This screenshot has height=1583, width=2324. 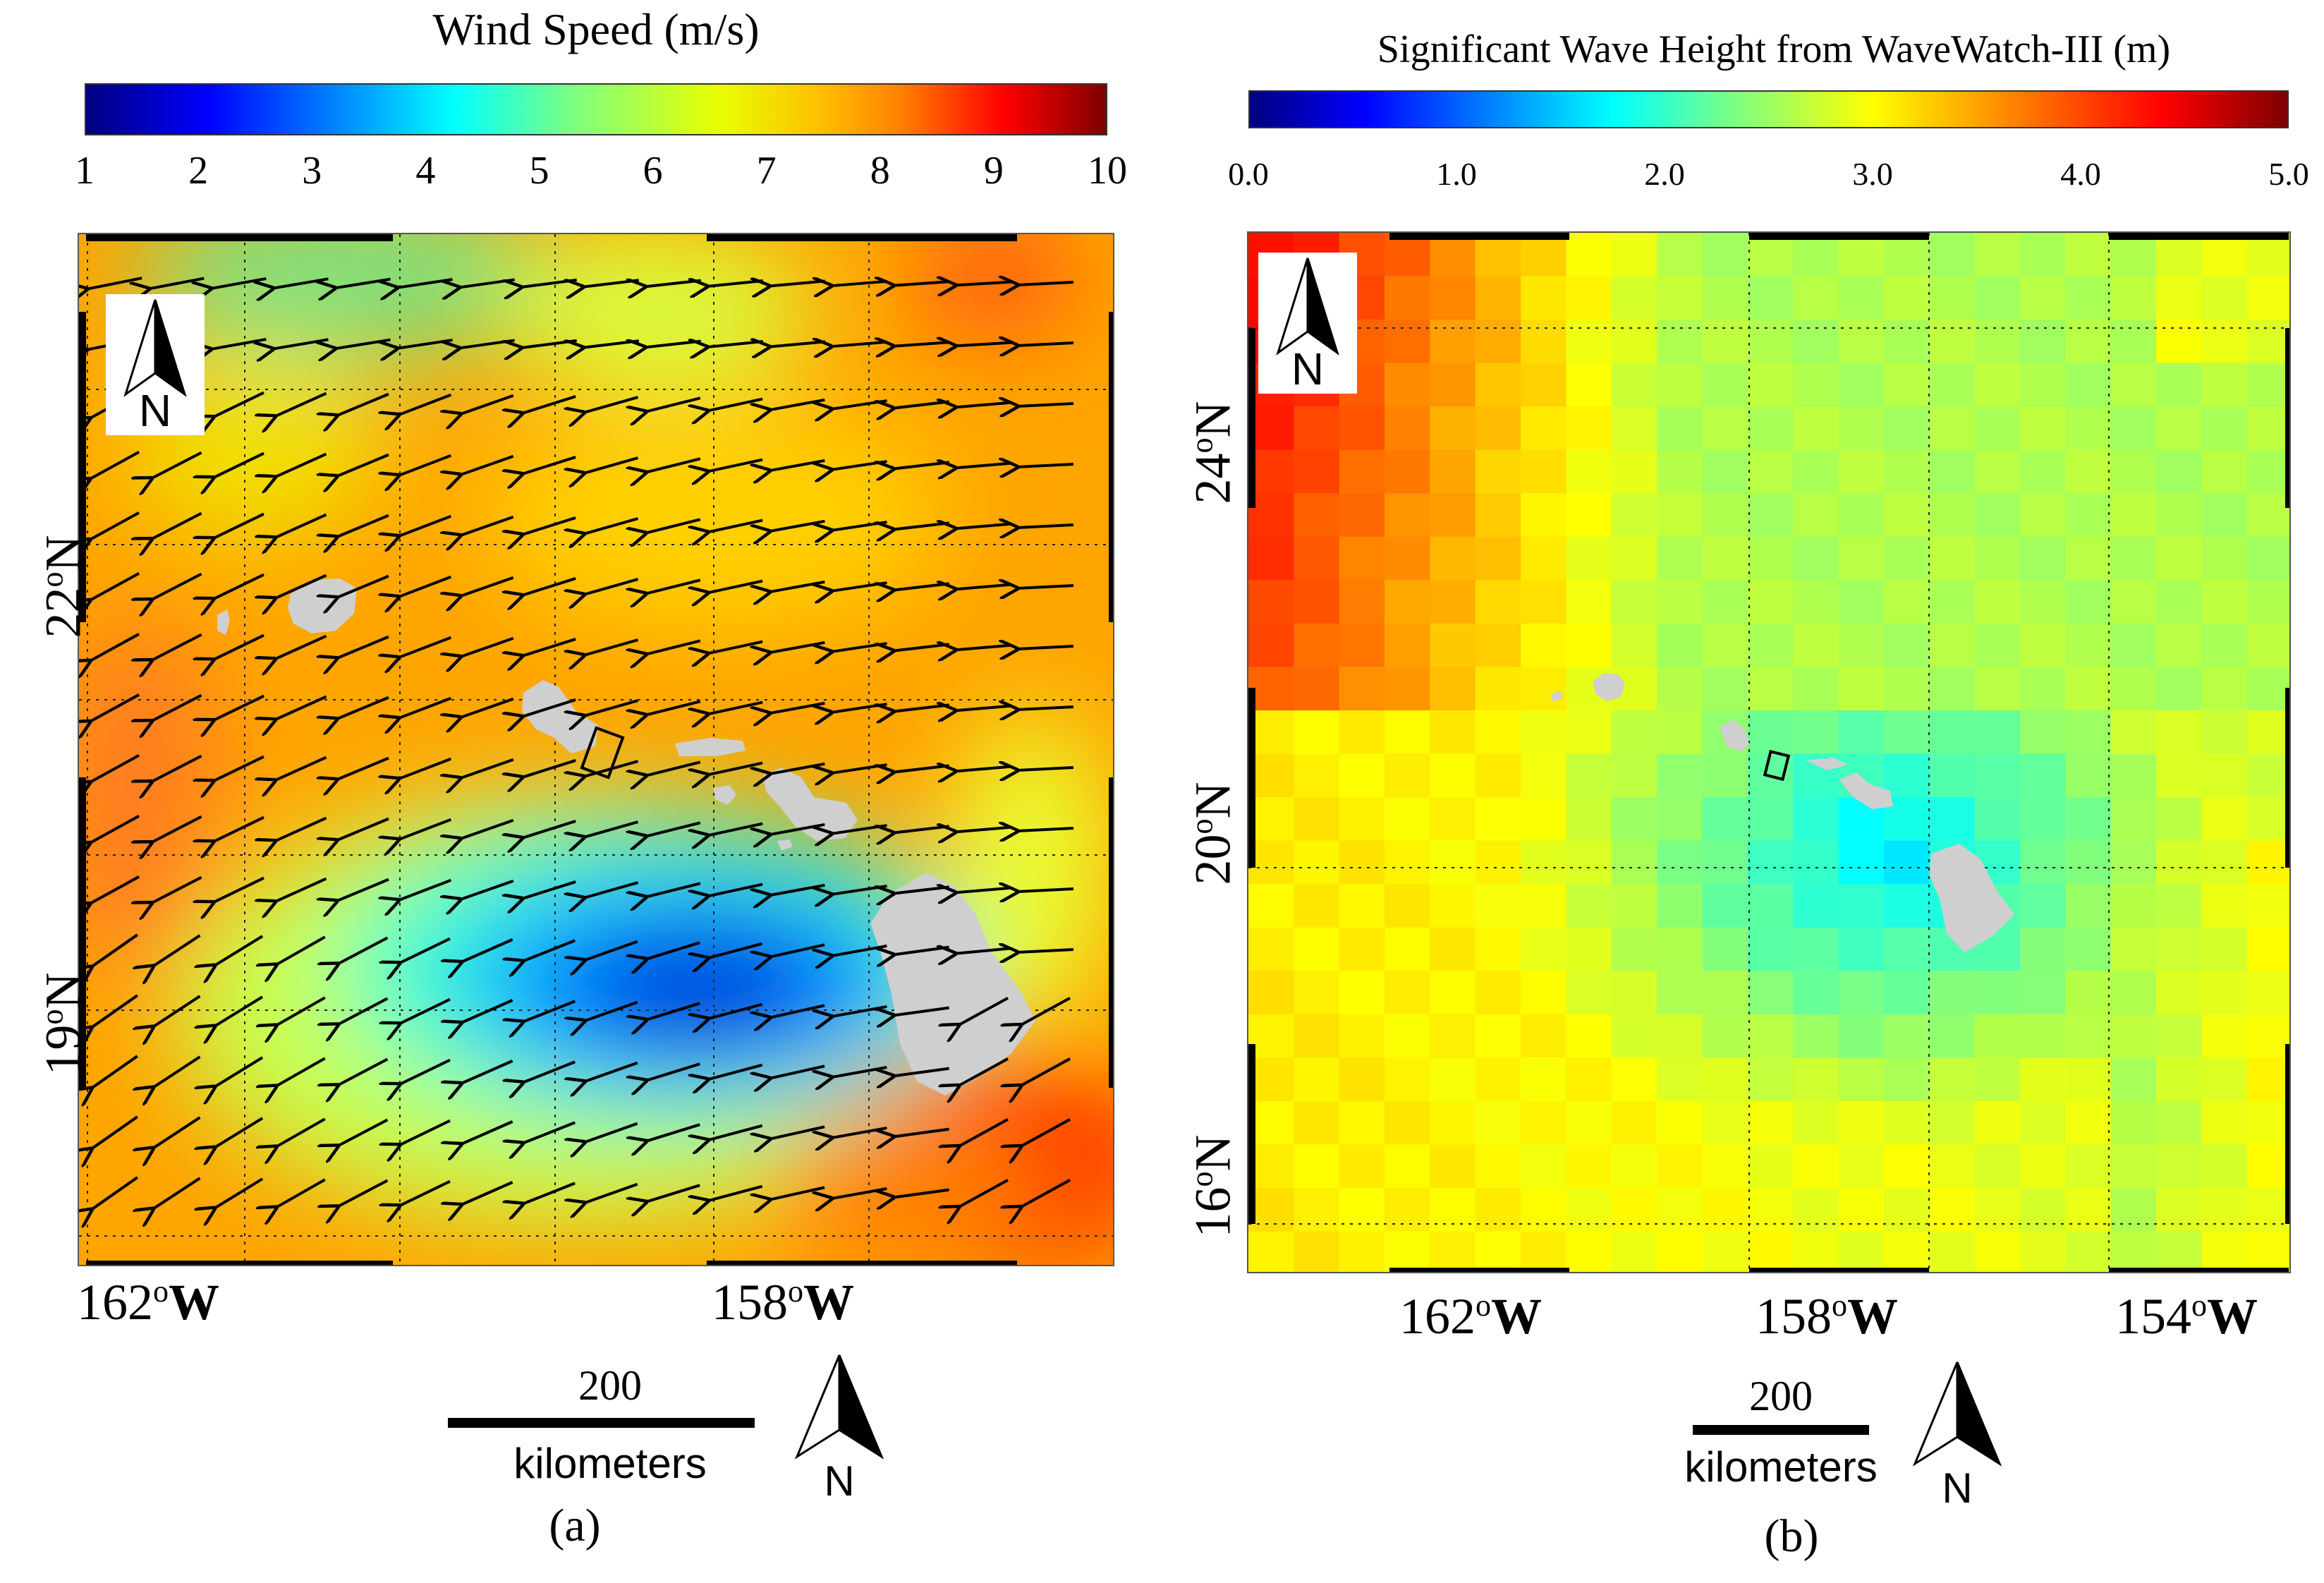 I want to click on wave-lon-label-162: 162oW, so click(x=1470, y=1316).